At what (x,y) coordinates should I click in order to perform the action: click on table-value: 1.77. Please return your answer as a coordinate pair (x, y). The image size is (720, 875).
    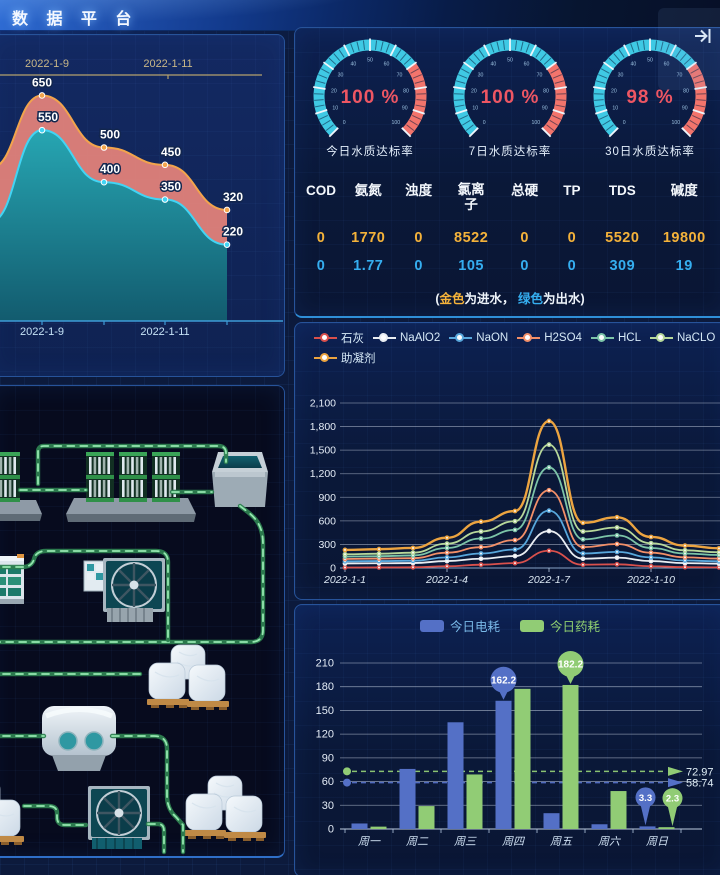
    Looking at the image, I should click on (368, 266).